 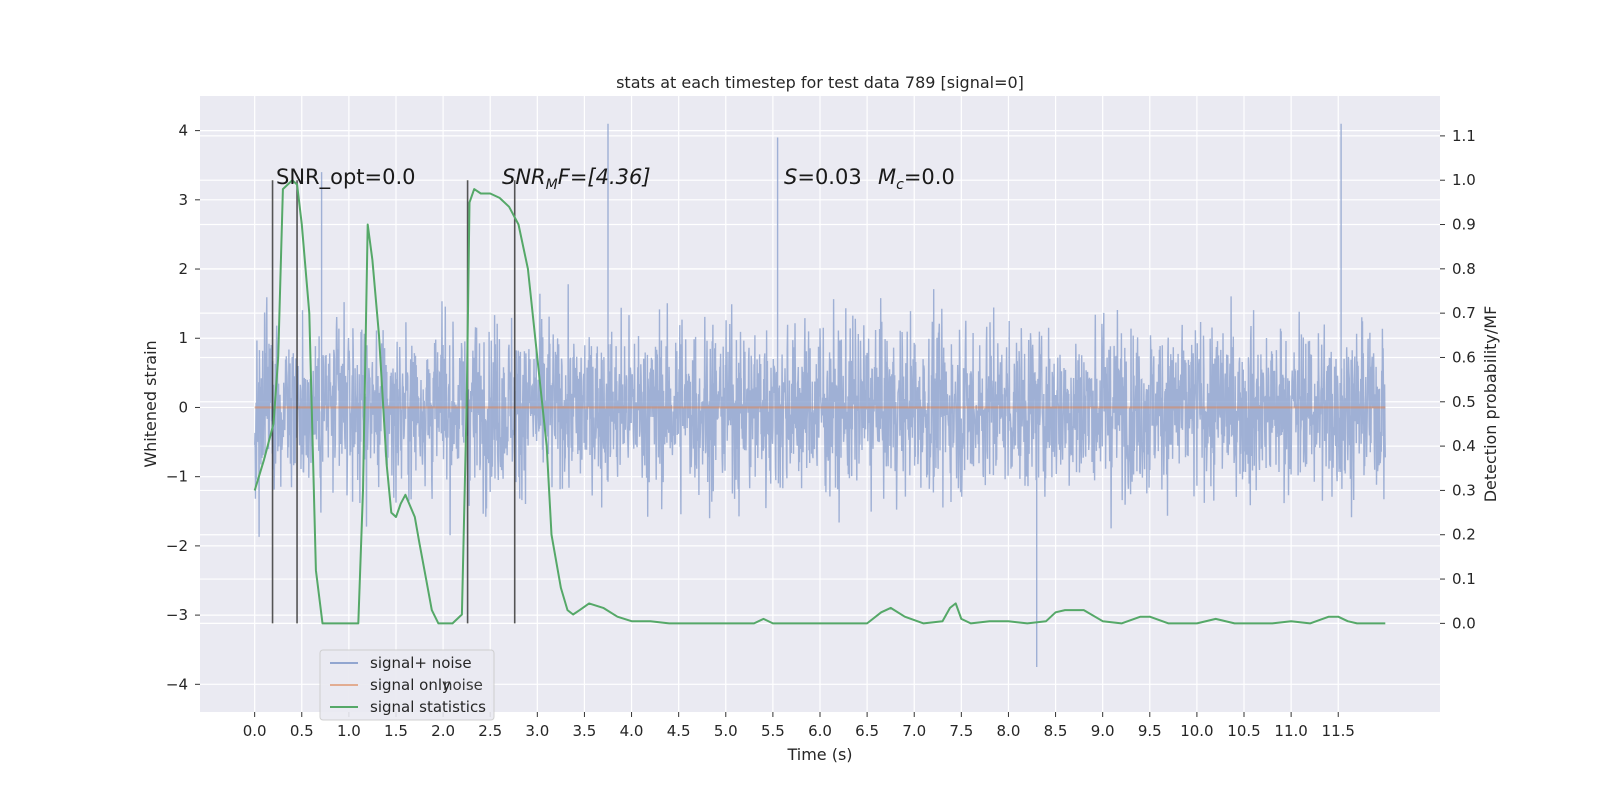 What do you see at coordinates (1464, 180) in the screenshot?
I see `yr-tick-label-1: 1.0` at bounding box center [1464, 180].